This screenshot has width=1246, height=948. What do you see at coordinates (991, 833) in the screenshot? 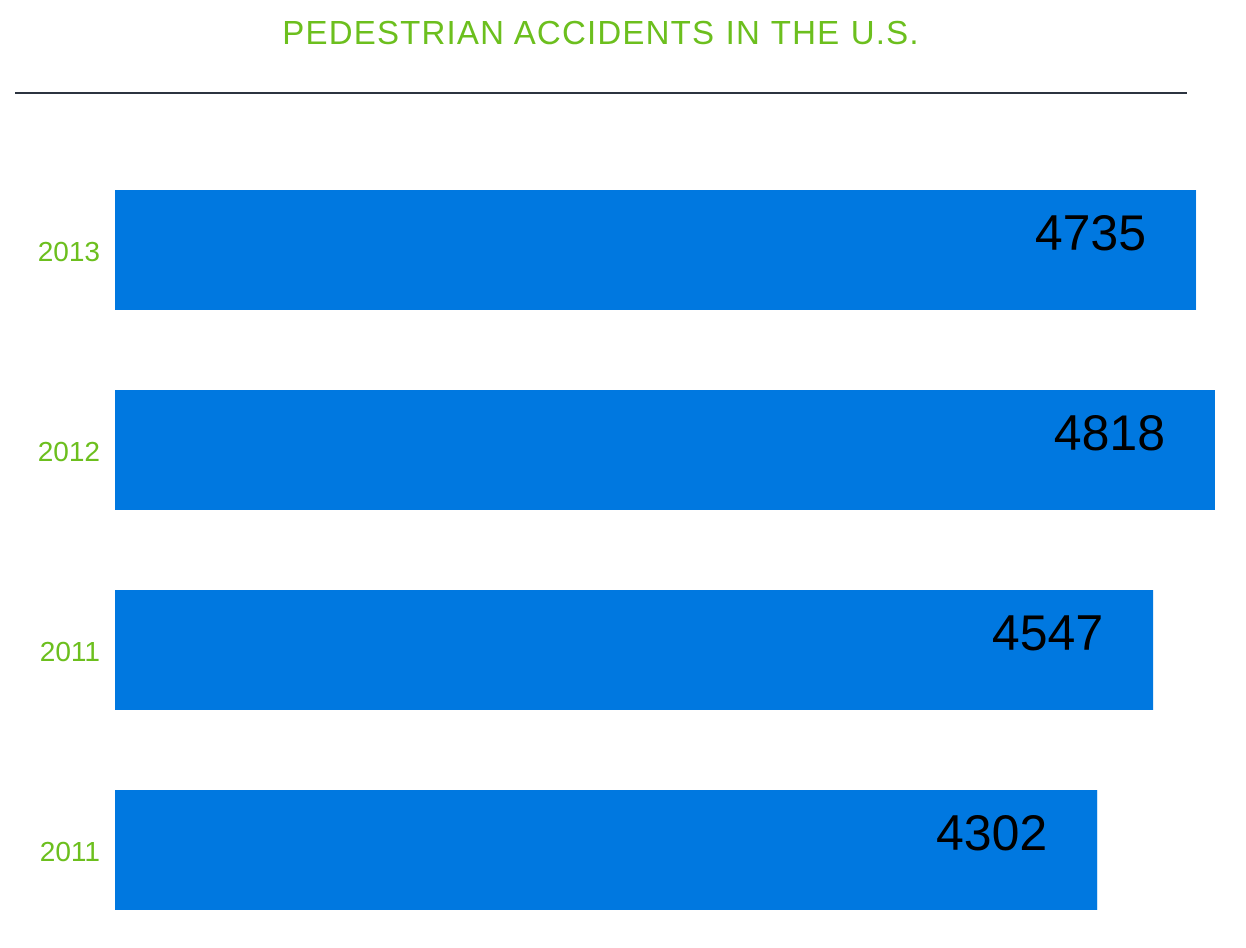
I see `value-label-3: 4302` at bounding box center [991, 833].